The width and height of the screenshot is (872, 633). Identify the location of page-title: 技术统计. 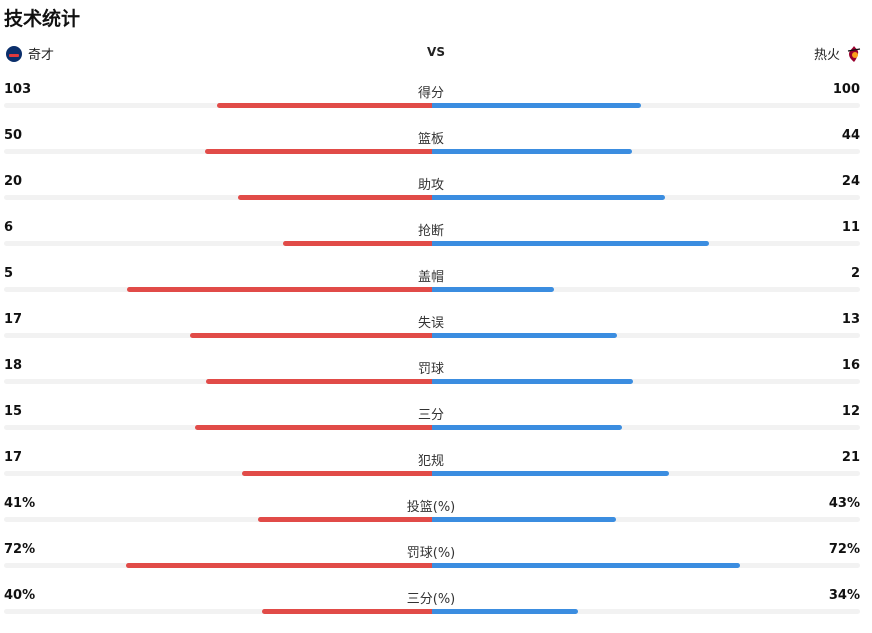
(42, 19).